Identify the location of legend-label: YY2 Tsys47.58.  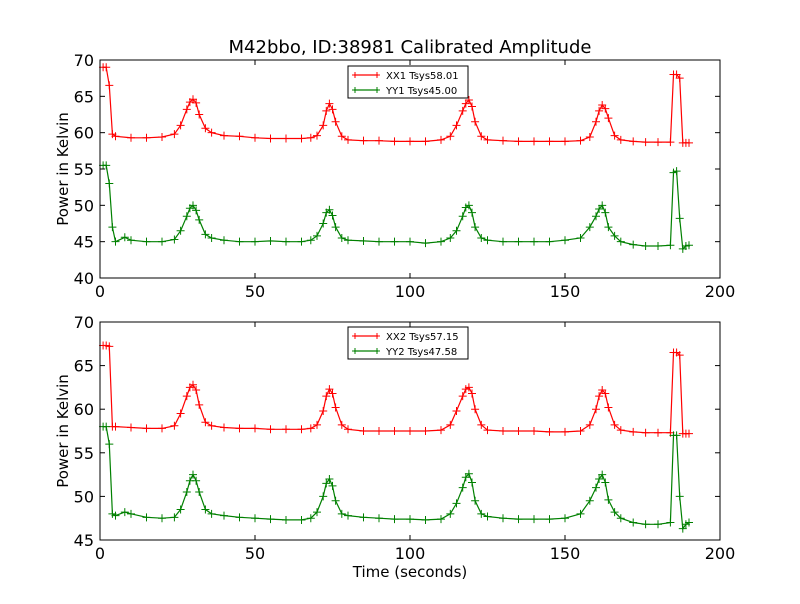
(421, 352).